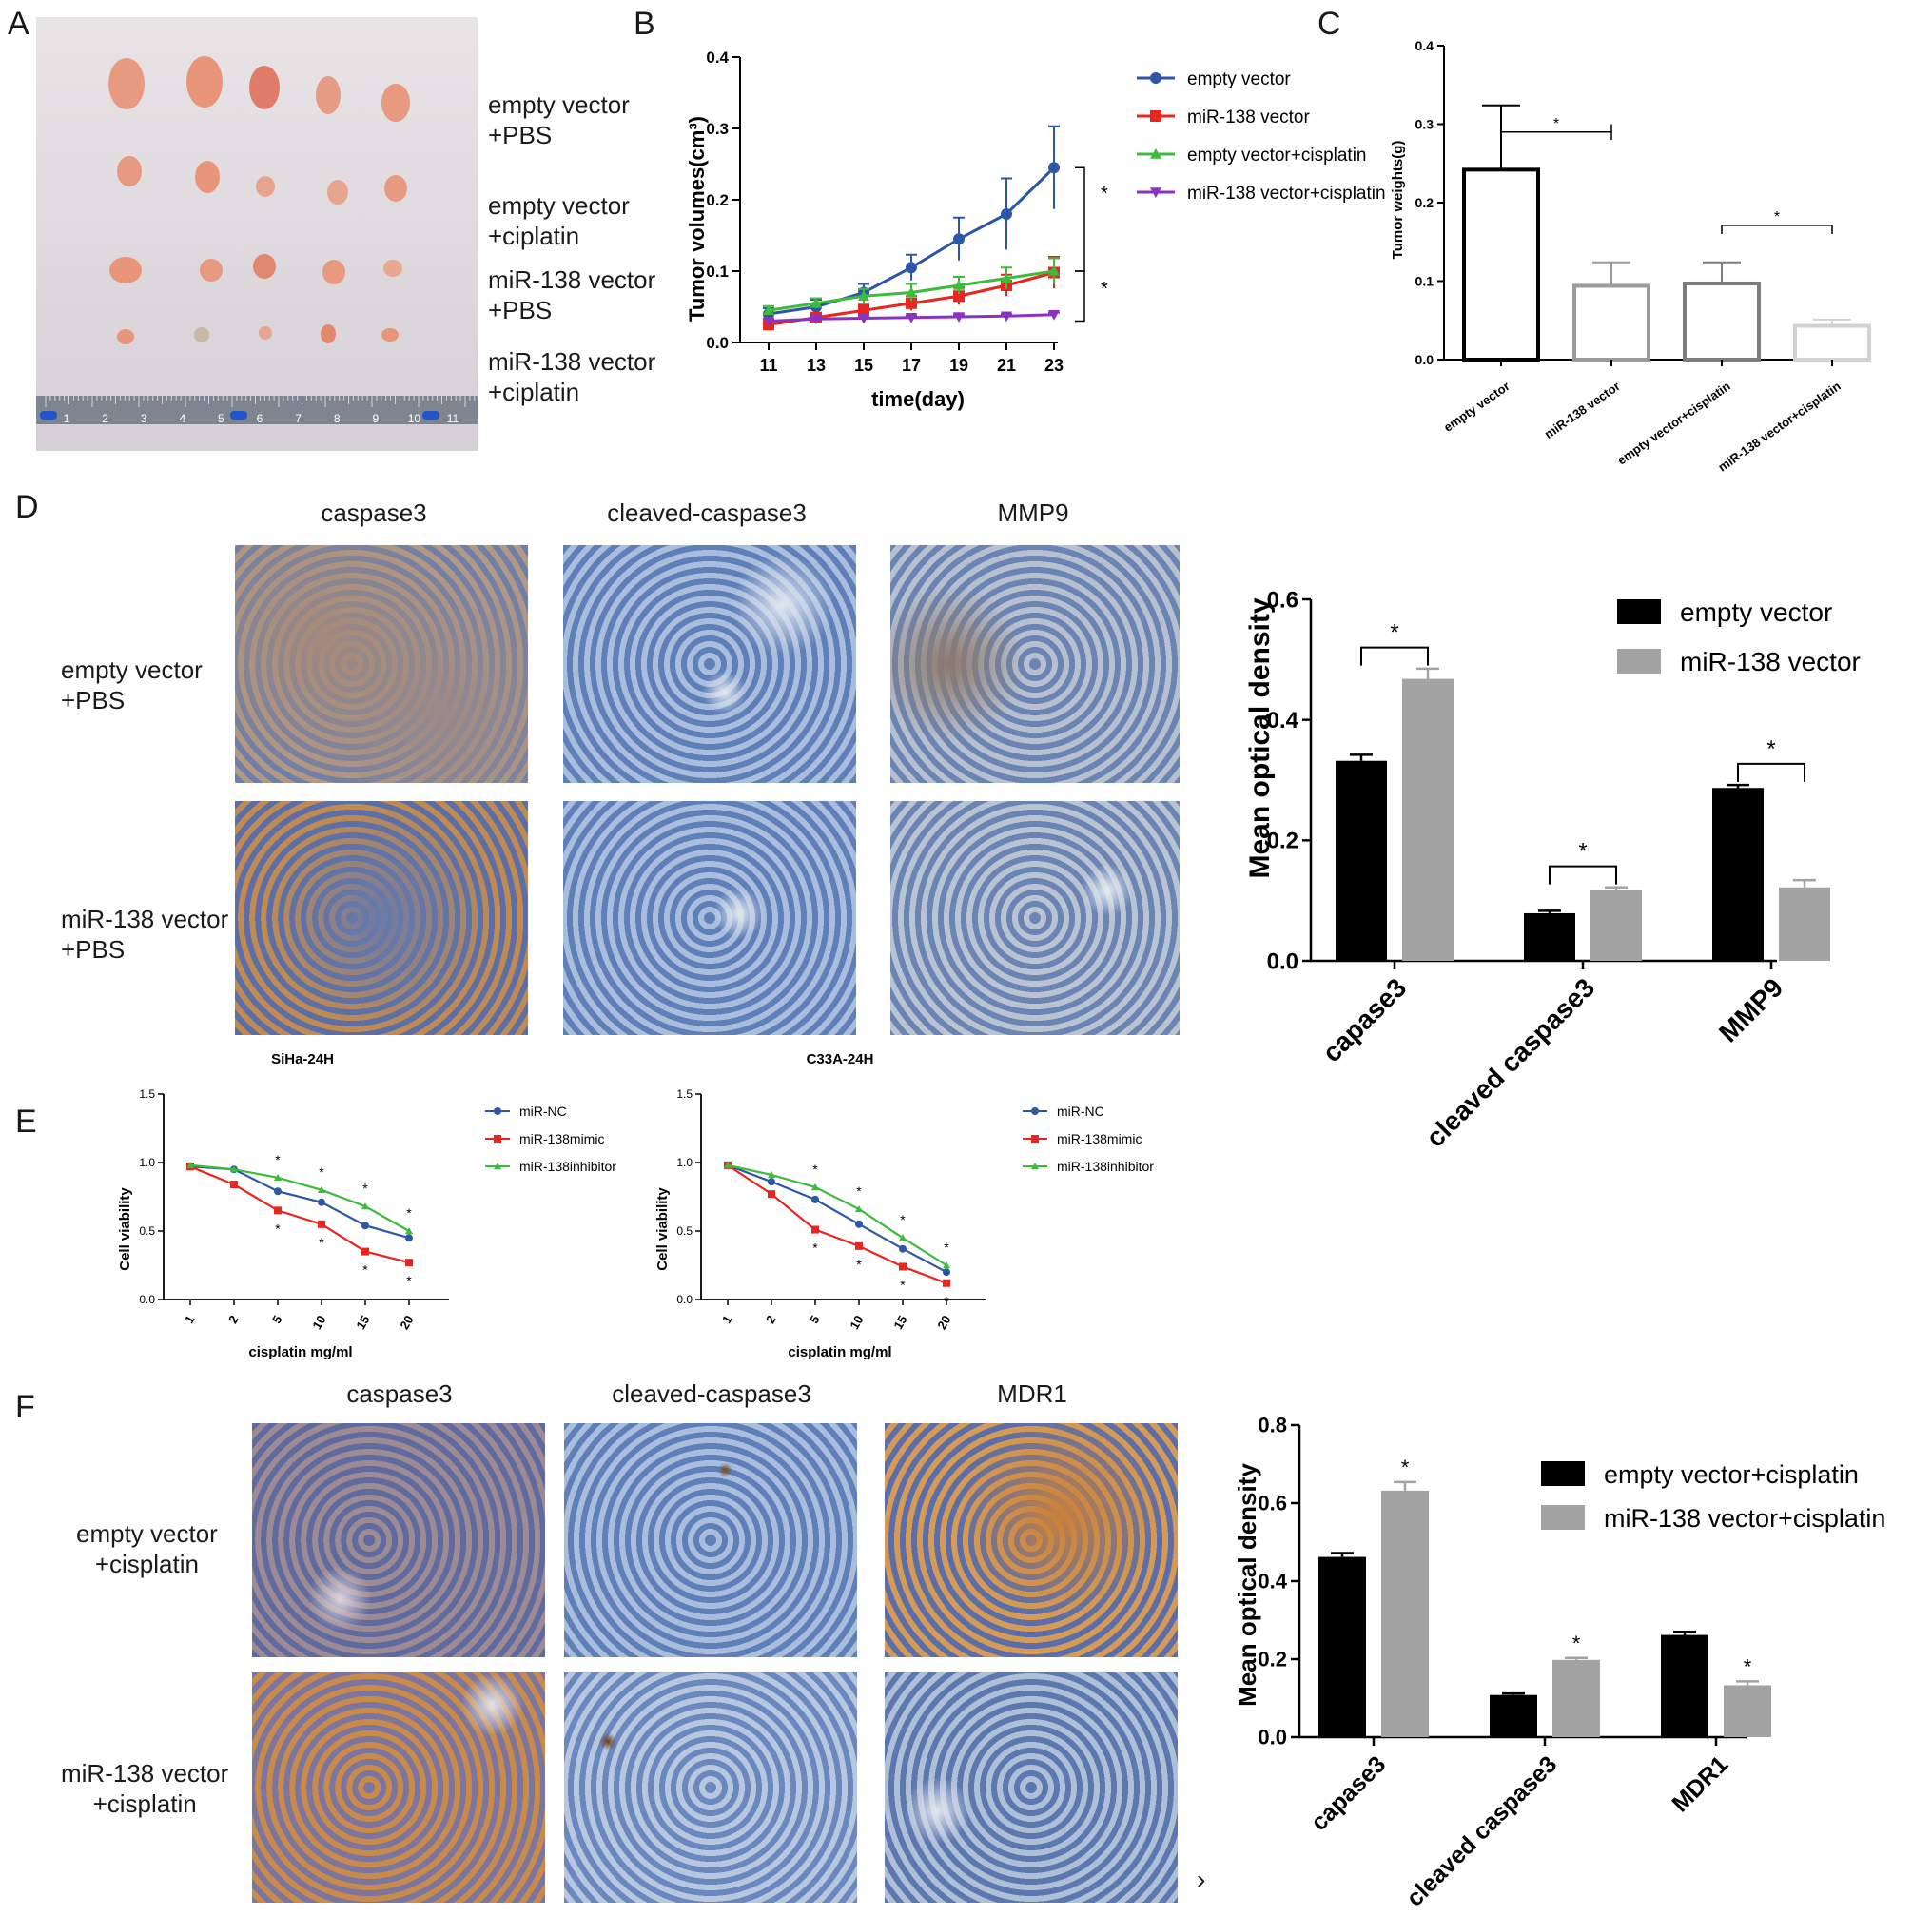 This screenshot has height=1916, width=1932. What do you see at coordinates (221, 419) in the screenshot?
I see `ruler-number: 5` at bounding box center [221, 419].